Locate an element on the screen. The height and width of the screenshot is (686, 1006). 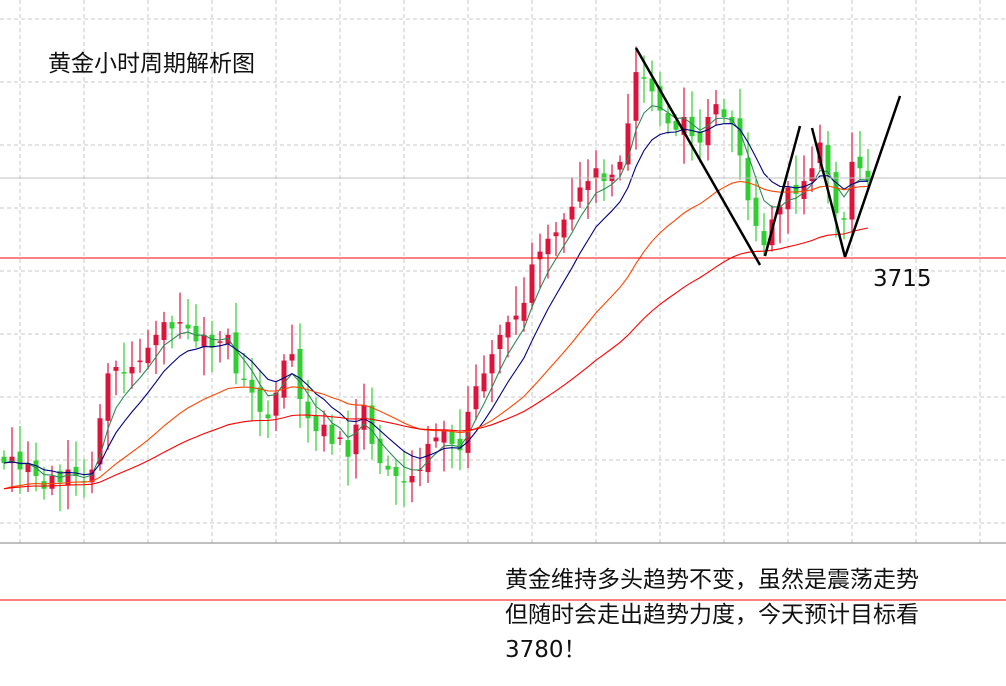
note-line-2: 但随时会走出趋势力度，今天预计目标看 is located at coordinates (712, 615).